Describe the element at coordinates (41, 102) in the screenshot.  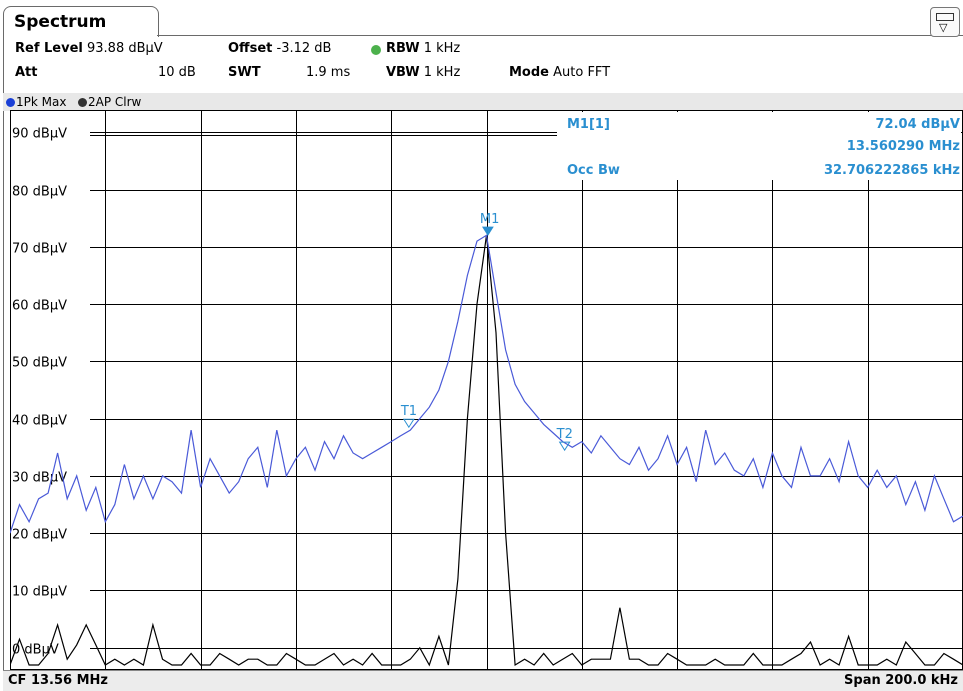
I see `trace1-label: 1Pk Max` at that location.